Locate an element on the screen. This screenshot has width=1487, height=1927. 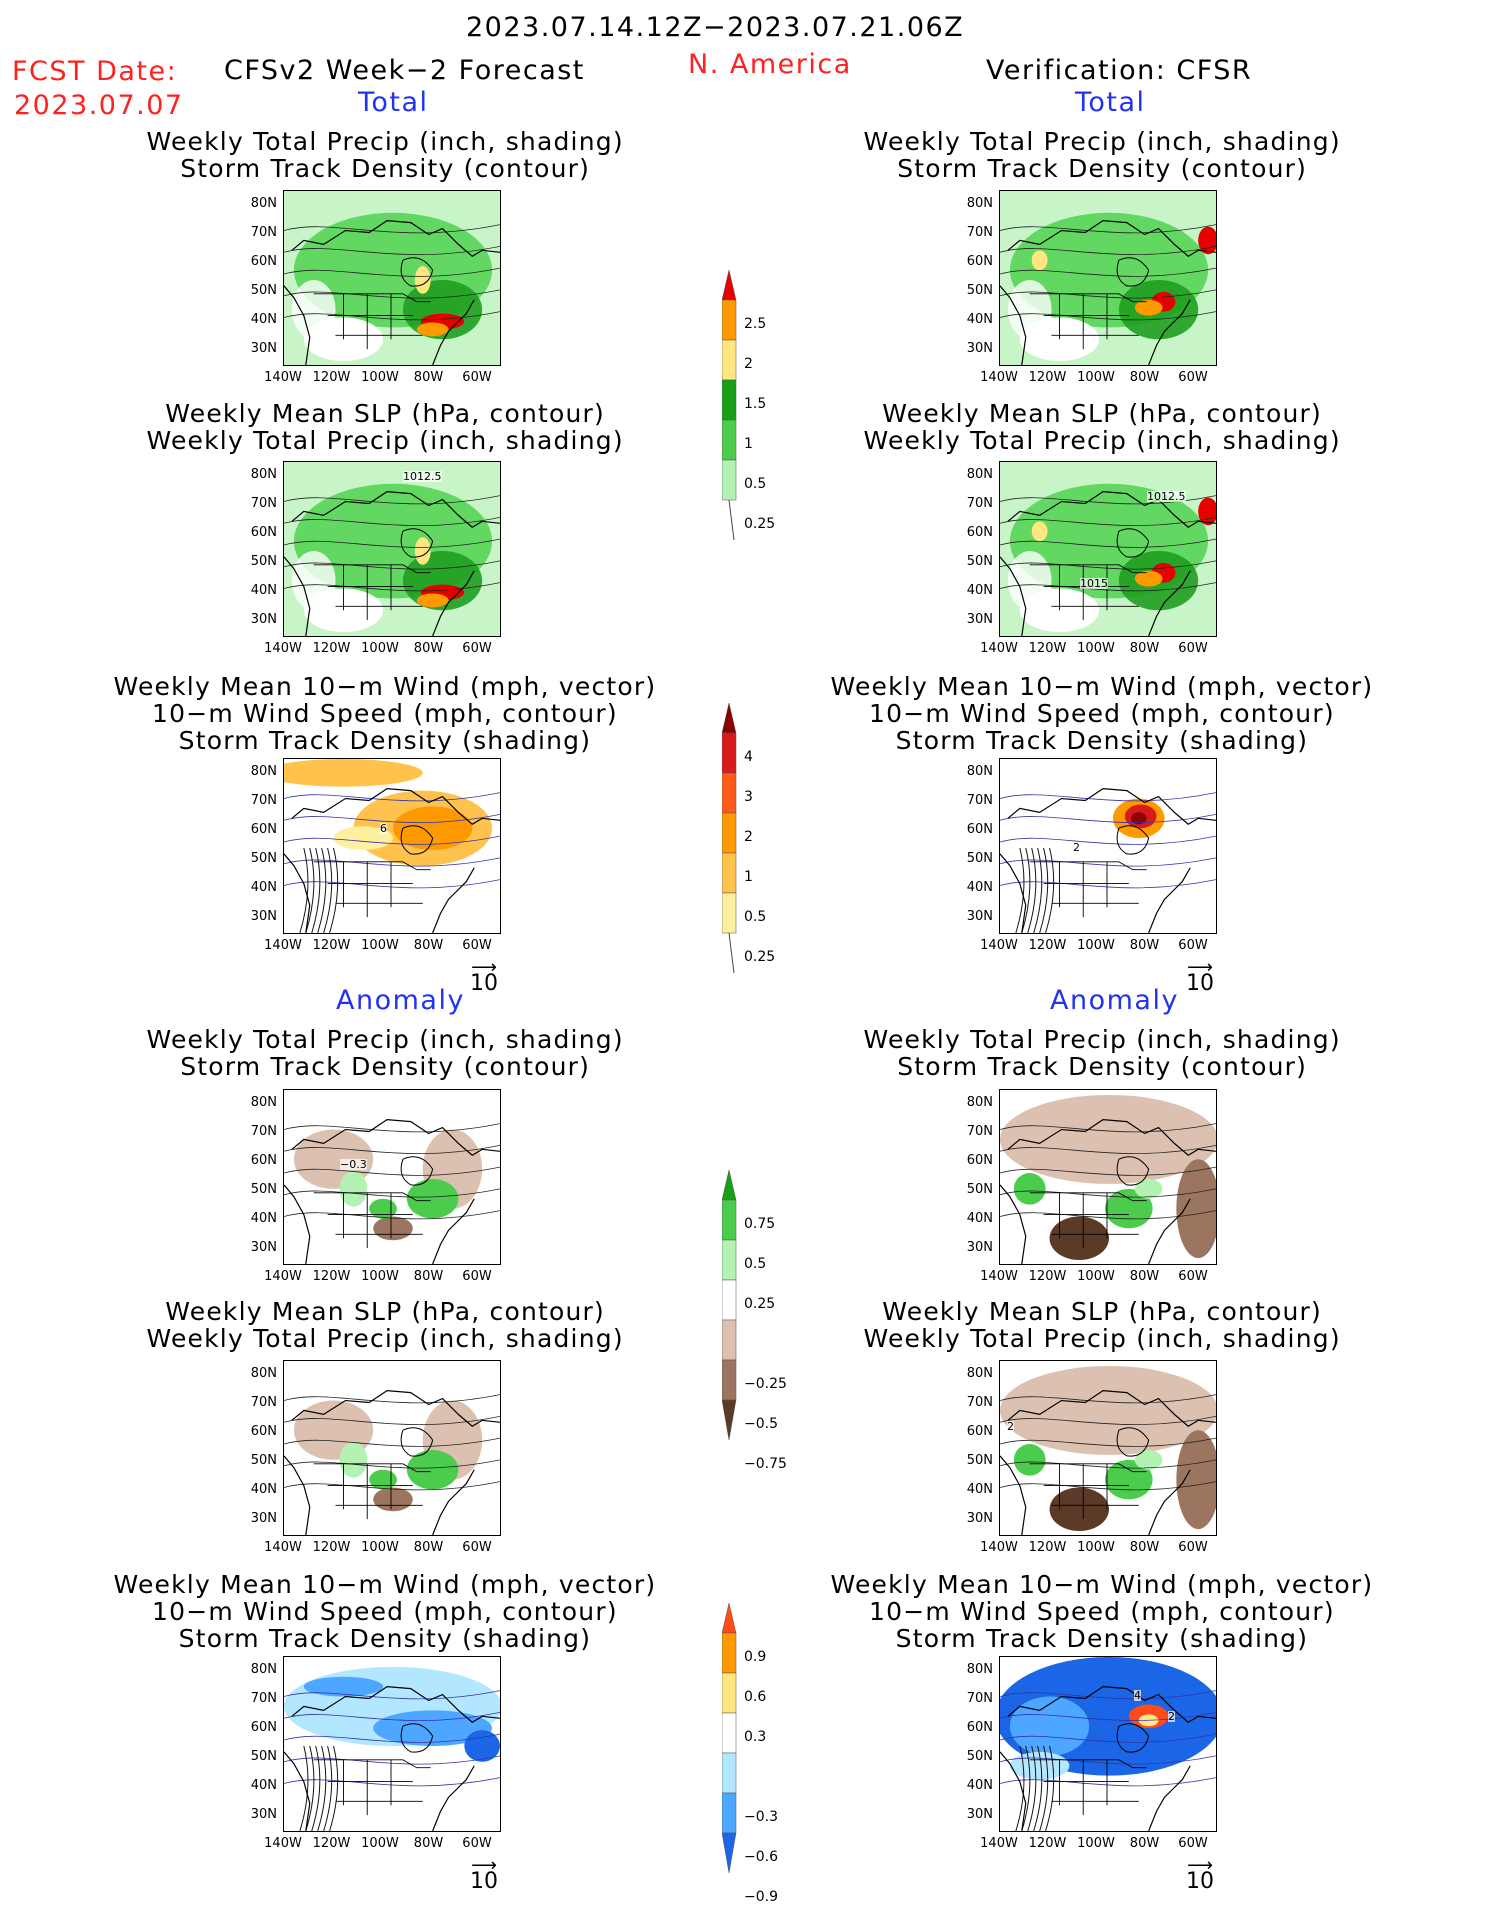
colorbar-tick-label: 0.75 is located at coordinates (760, 1224).